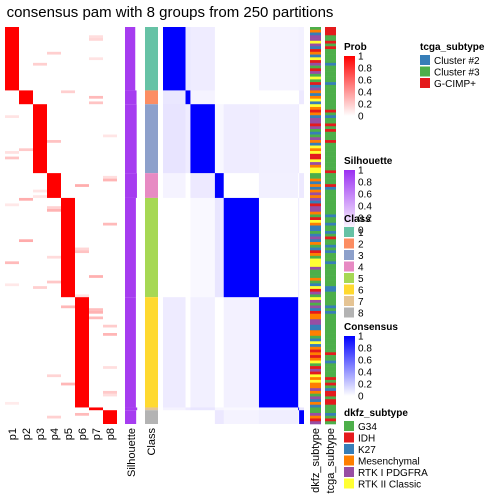  I want to click on prob-legend-tick: 1, so click(361, 57).